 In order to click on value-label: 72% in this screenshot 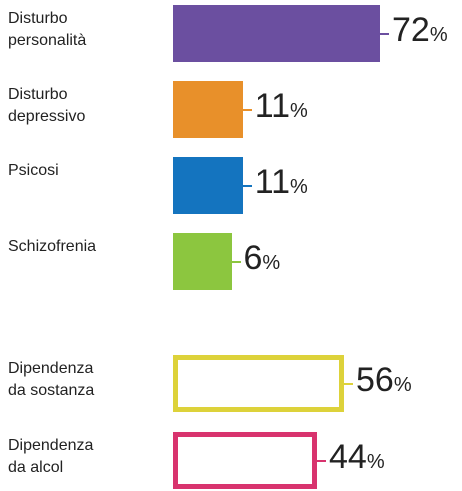, I will do `click(420, 30)`.